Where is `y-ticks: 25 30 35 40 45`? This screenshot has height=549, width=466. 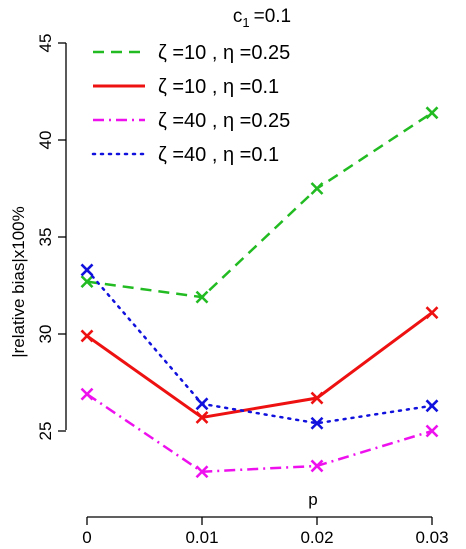 y-ticks: 25 30 35 40 45 is located at coordinates (51, 237).